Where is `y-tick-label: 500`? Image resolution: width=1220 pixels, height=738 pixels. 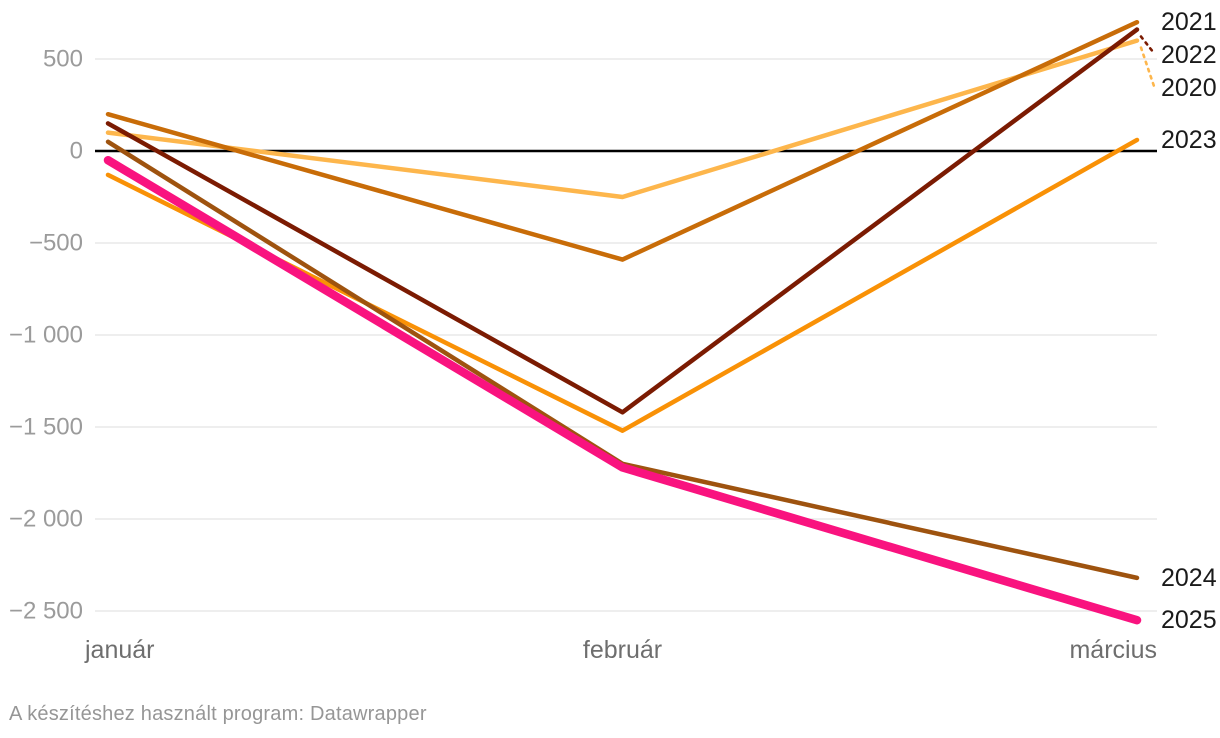 y-tick-label: 500 is located at coordinates (63, 59).